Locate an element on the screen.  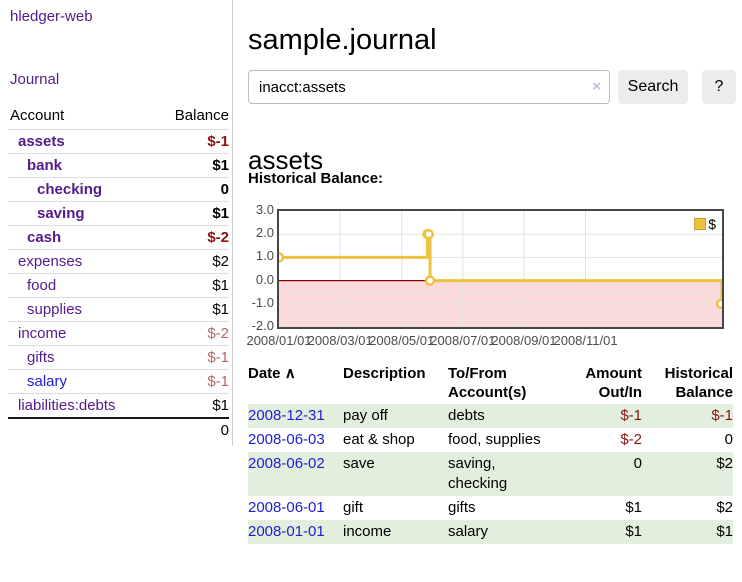
x-tick: 2008/07/01 is located at coordinates (463, 340).